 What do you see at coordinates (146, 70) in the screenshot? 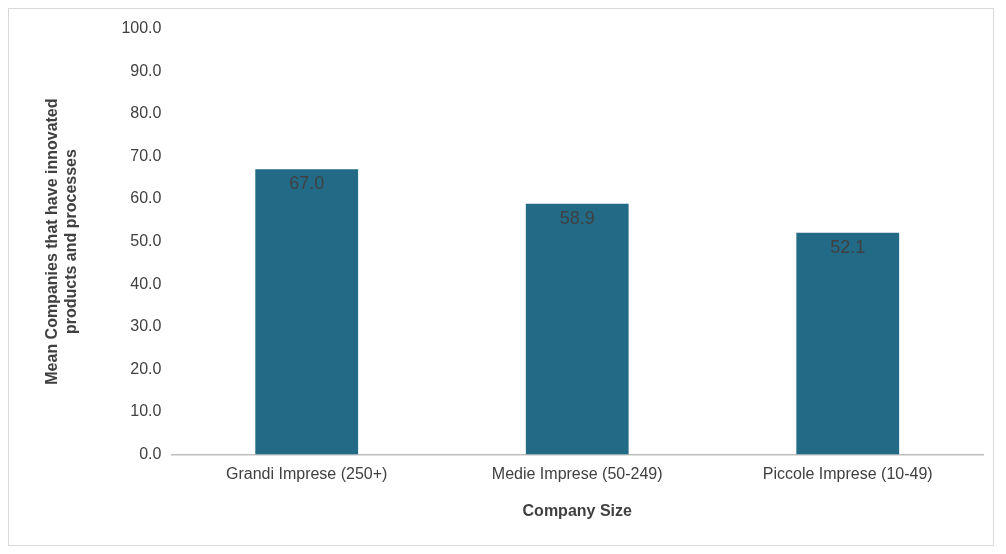
I see `y-tick-label: 90.0` at bounding box center [146, 70].